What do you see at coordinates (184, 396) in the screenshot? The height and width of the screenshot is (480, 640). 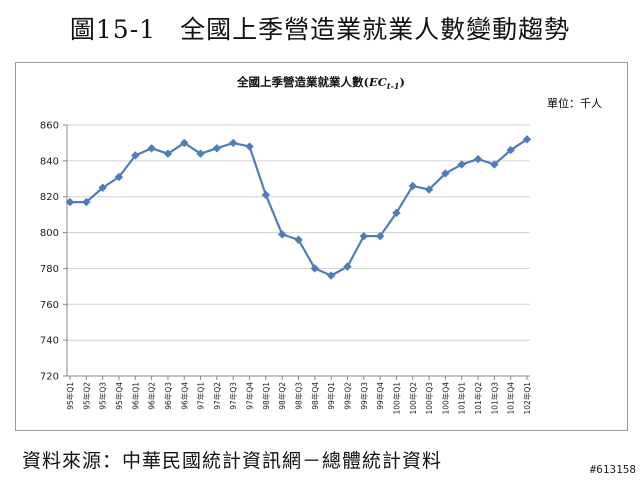 I see `x-tick-label: 96年Q4` at bounding box center [184, 396].